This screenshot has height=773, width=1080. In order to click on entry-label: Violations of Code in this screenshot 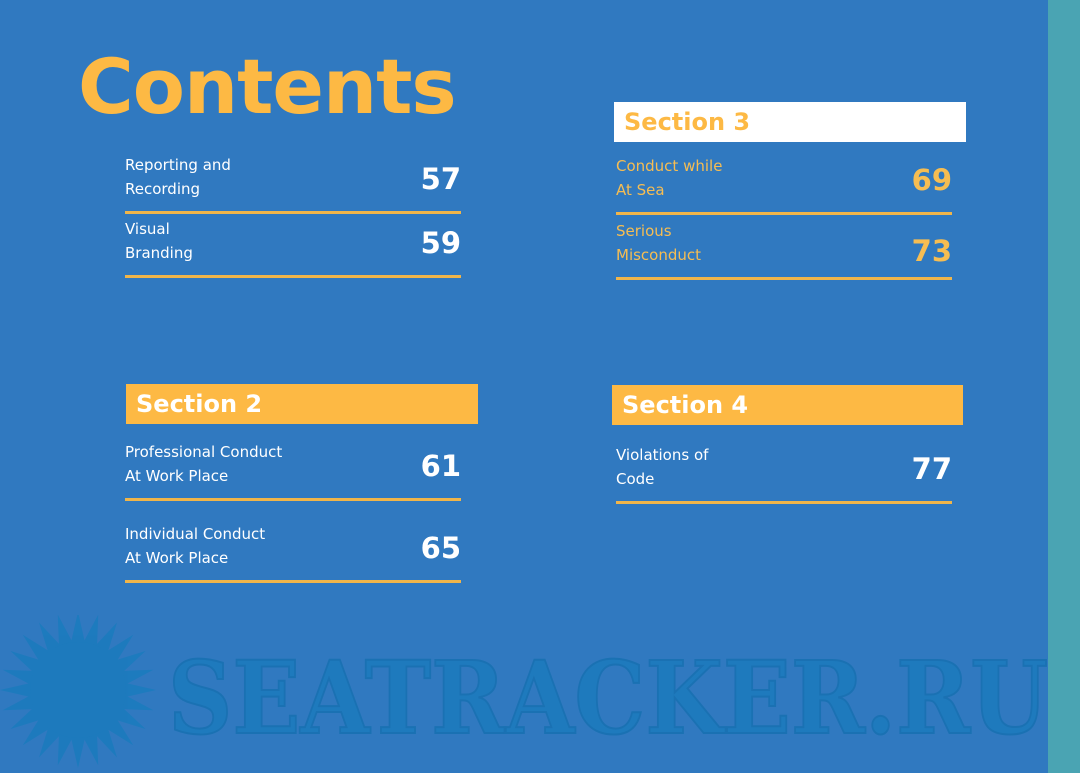, I will do `click(662, 467)`.